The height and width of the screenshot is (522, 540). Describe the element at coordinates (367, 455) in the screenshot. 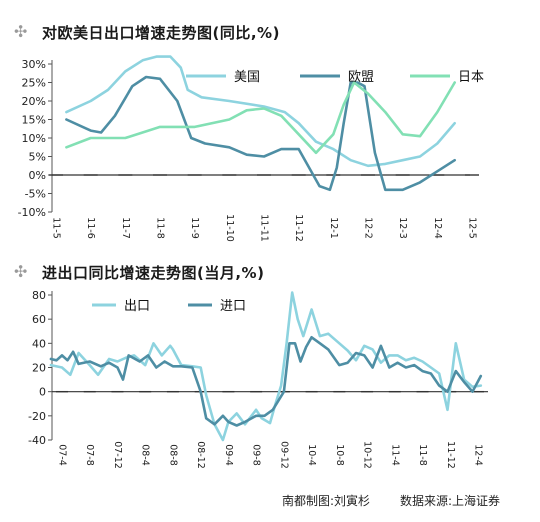

I see `x-tick-label: 10-12` at that location.